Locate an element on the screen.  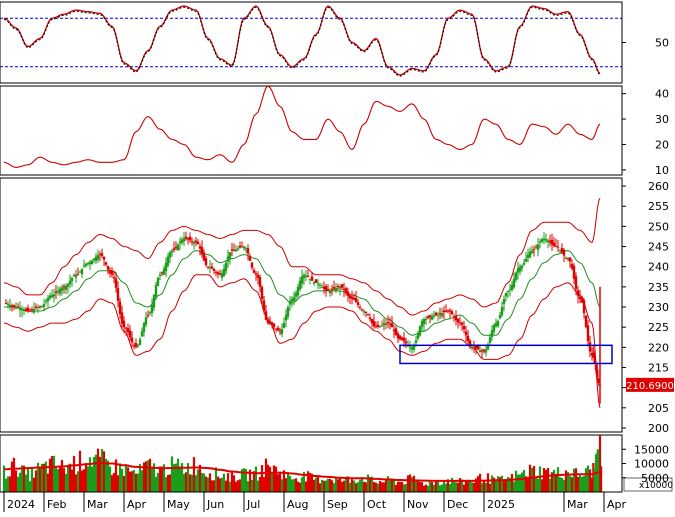
last-price-label-bg is located at coordinates (650, 384).